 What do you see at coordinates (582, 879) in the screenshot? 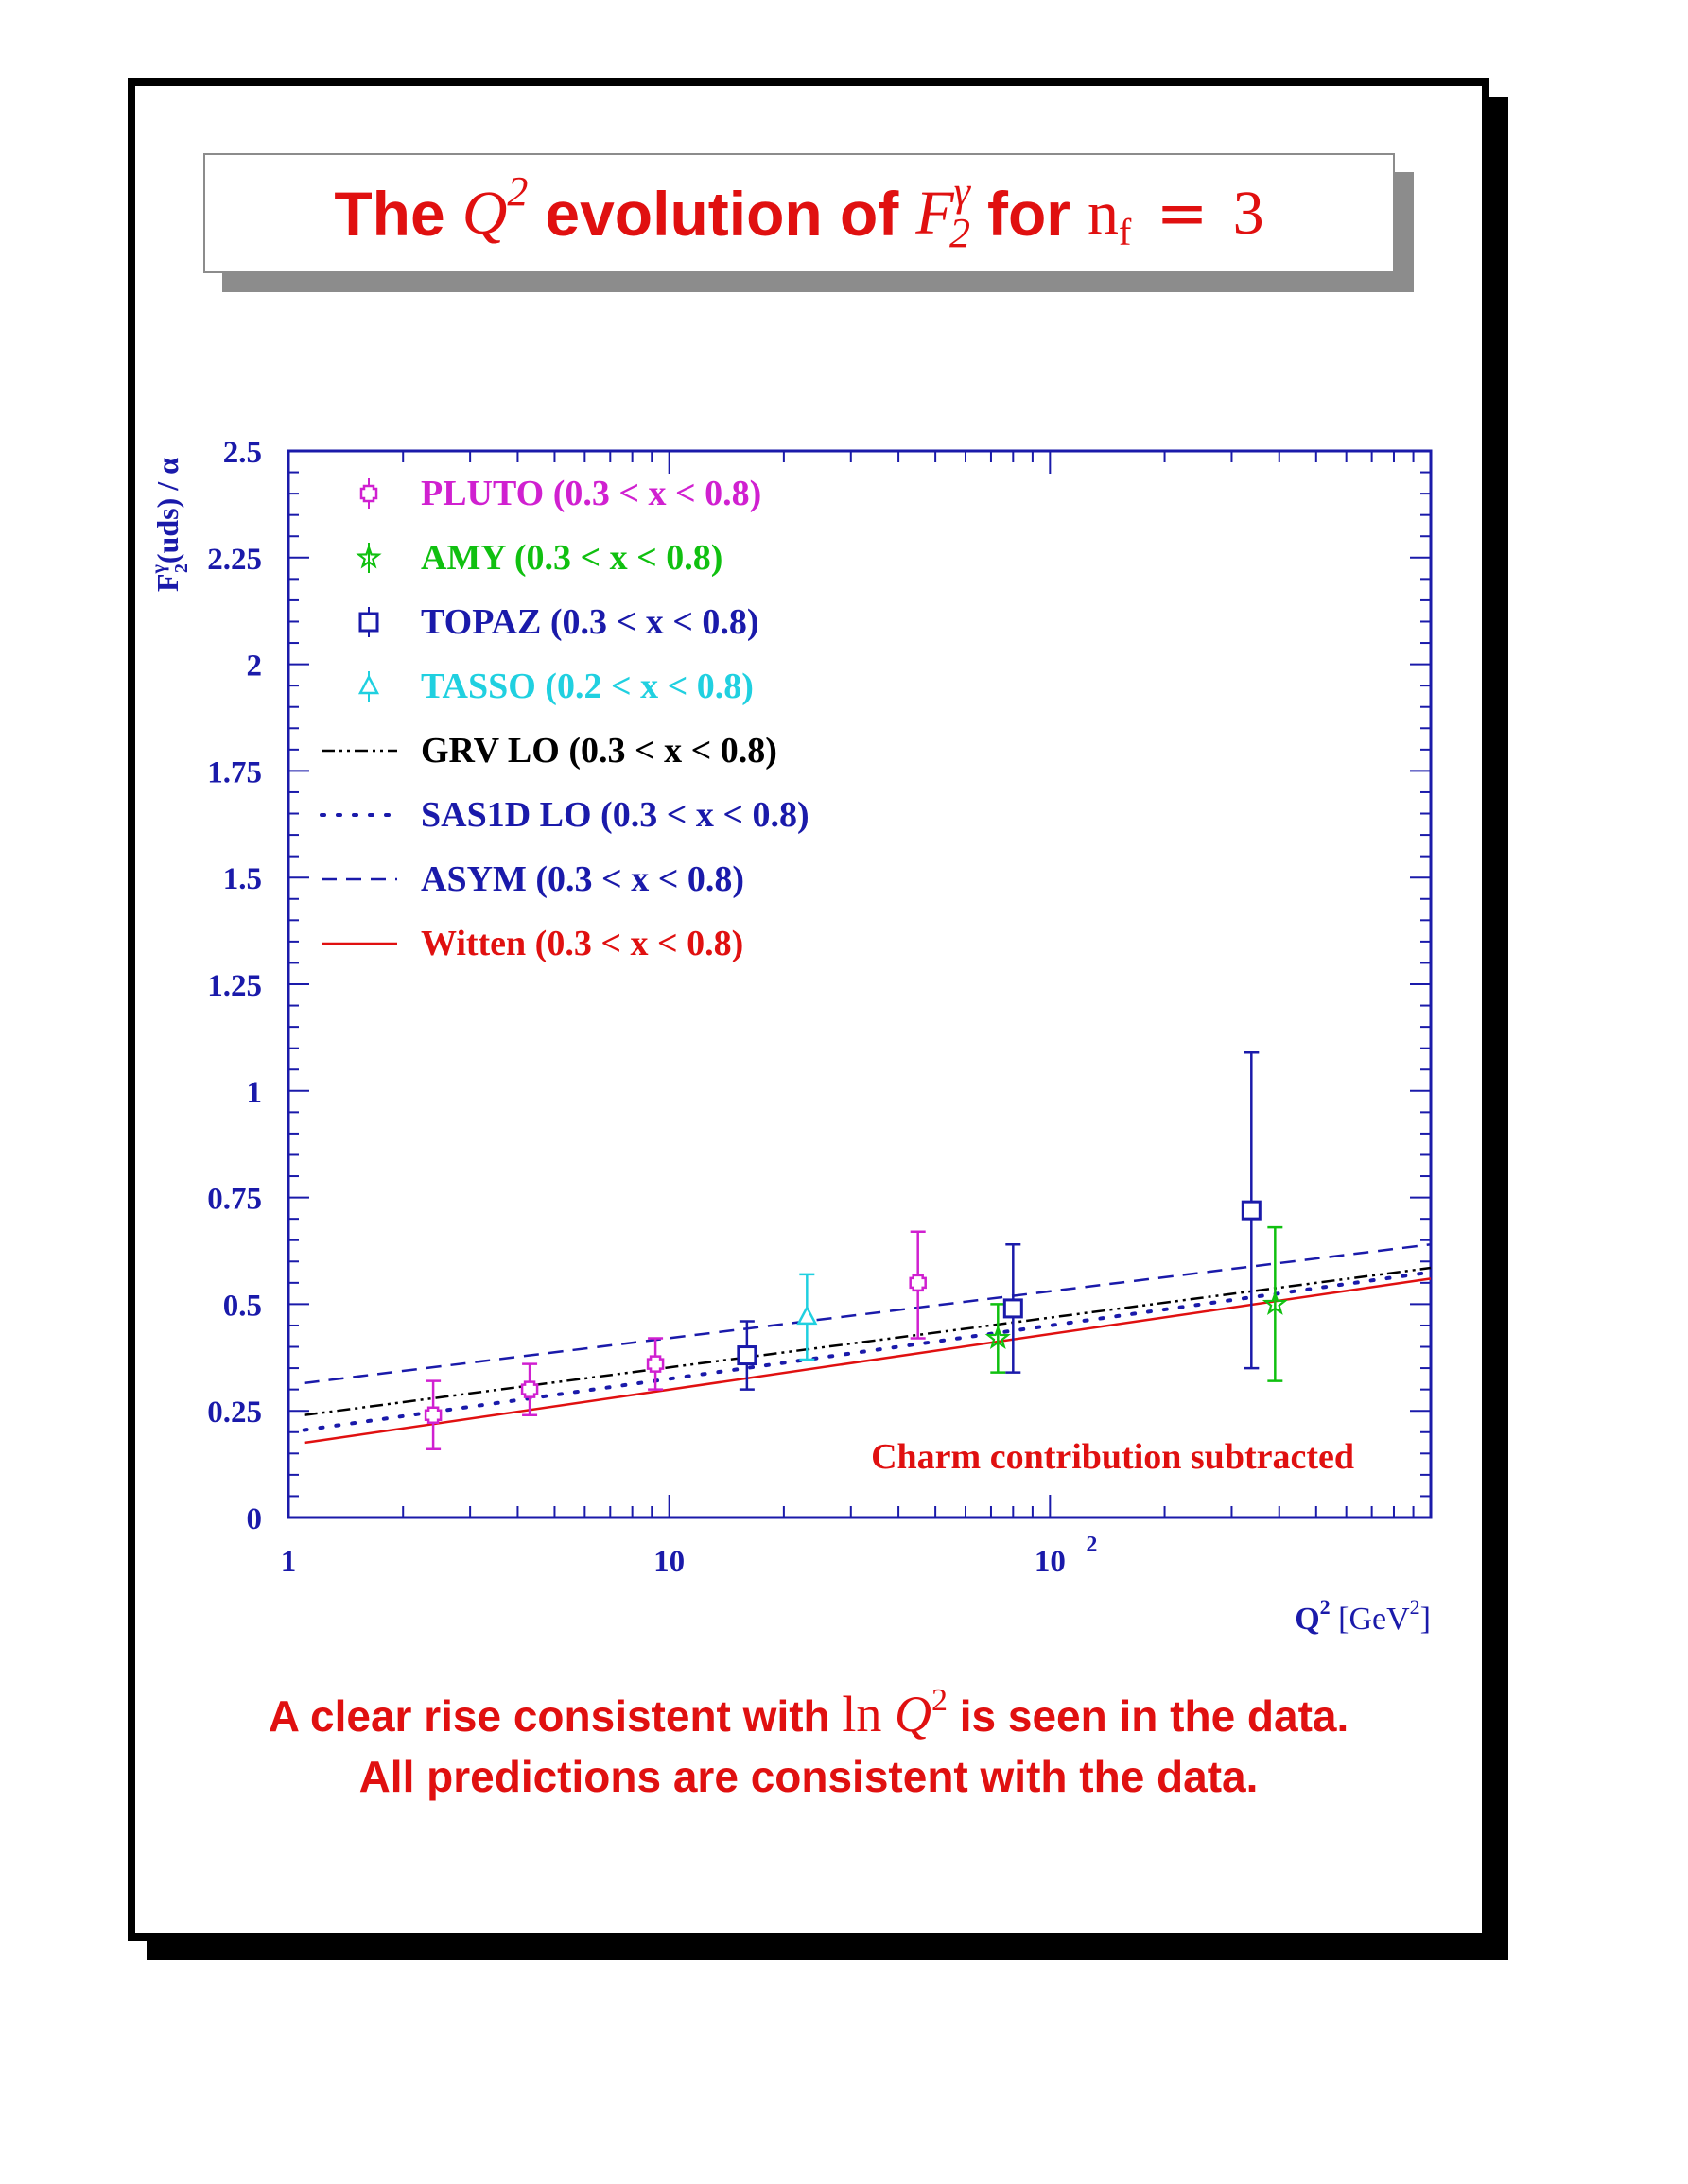
I see `legend-asym-label: ASYM (0.3 < x < 0.8)` at bounding box center [582, 879].